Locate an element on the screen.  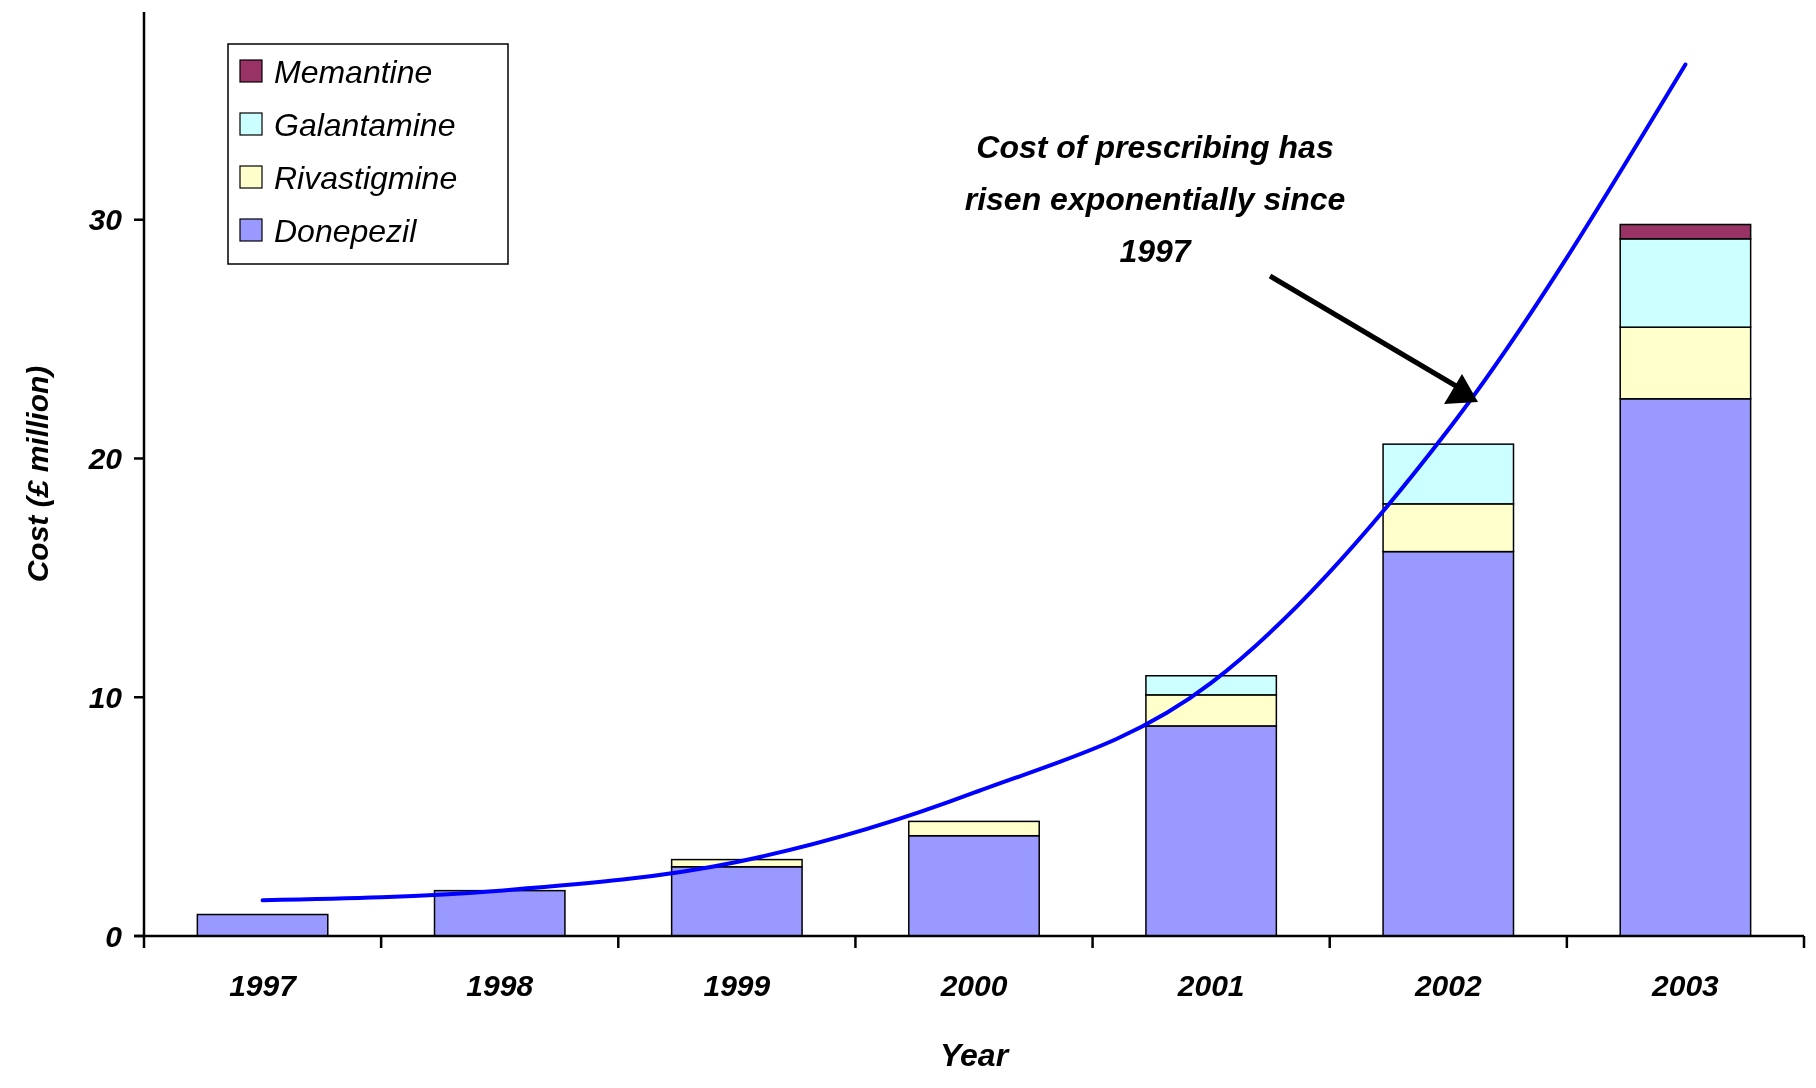
x-tick-label: 2000 is located at coordinates (973, 985).